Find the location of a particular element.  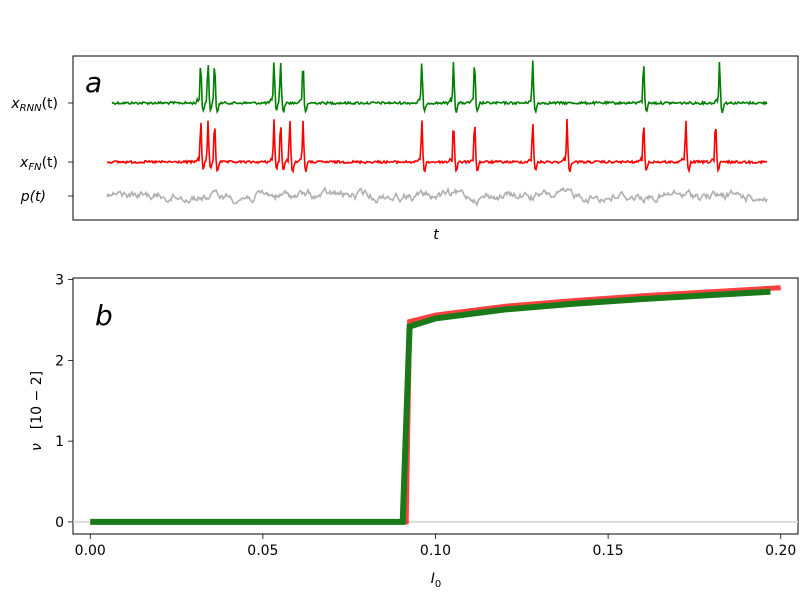

label-i0: I0 is located at coordinates (436, 580).